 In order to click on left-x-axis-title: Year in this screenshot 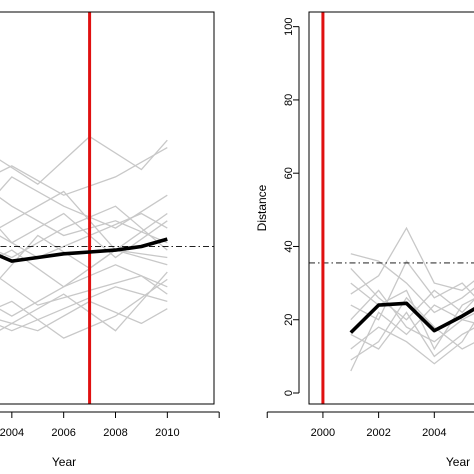, I will do `click(64, 462)`.